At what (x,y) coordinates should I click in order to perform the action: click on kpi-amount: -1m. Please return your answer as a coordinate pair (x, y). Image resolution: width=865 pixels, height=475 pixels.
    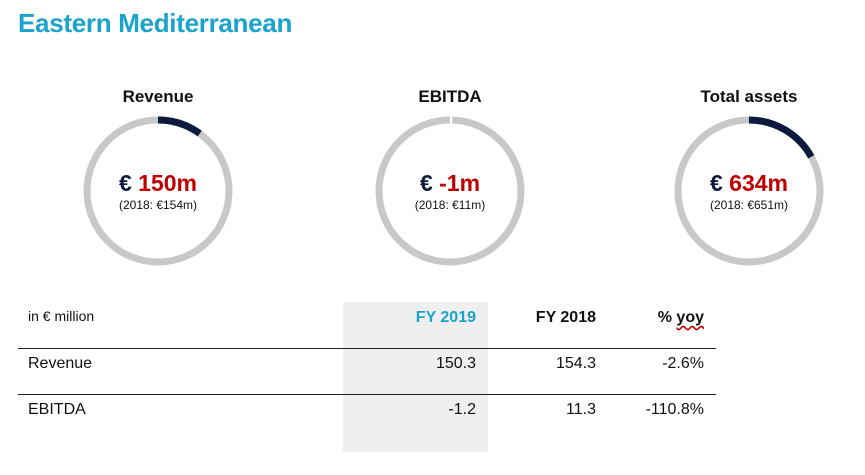
    Looking at the image, I should click on (460, 183).